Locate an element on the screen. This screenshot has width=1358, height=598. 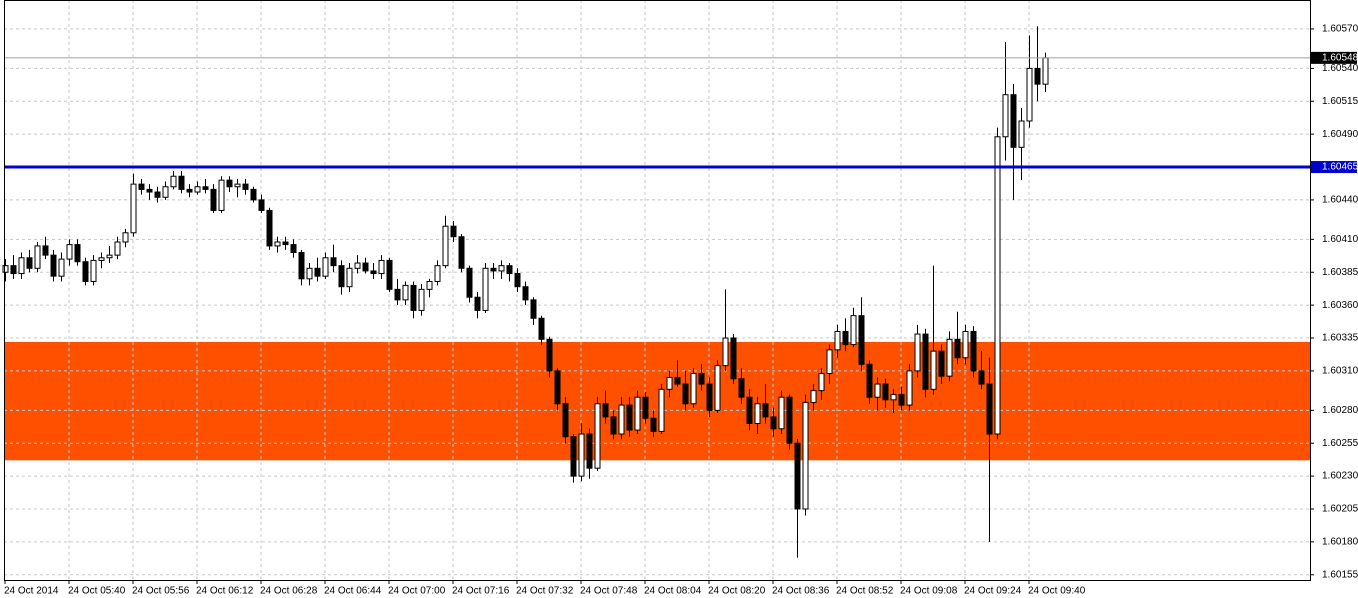
y-tick-label: 1.60230 is located at coordinates (1340, 476).